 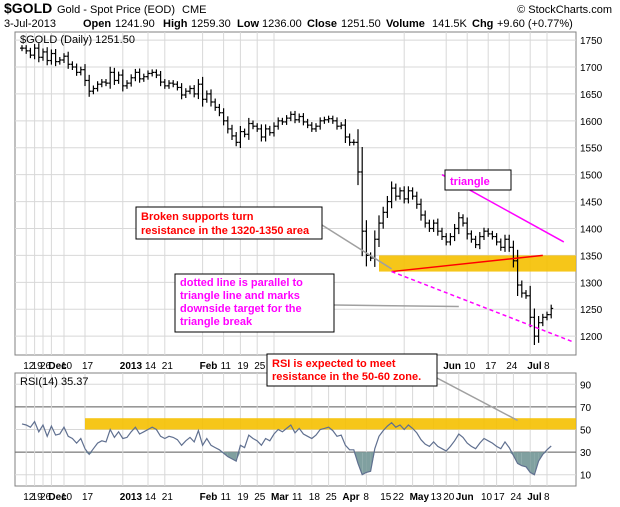 What do you see at coordinates (564, 10) in the screenshot?
I see `header-watermark: © StockCharts.com` at bounding box center [564, 10].